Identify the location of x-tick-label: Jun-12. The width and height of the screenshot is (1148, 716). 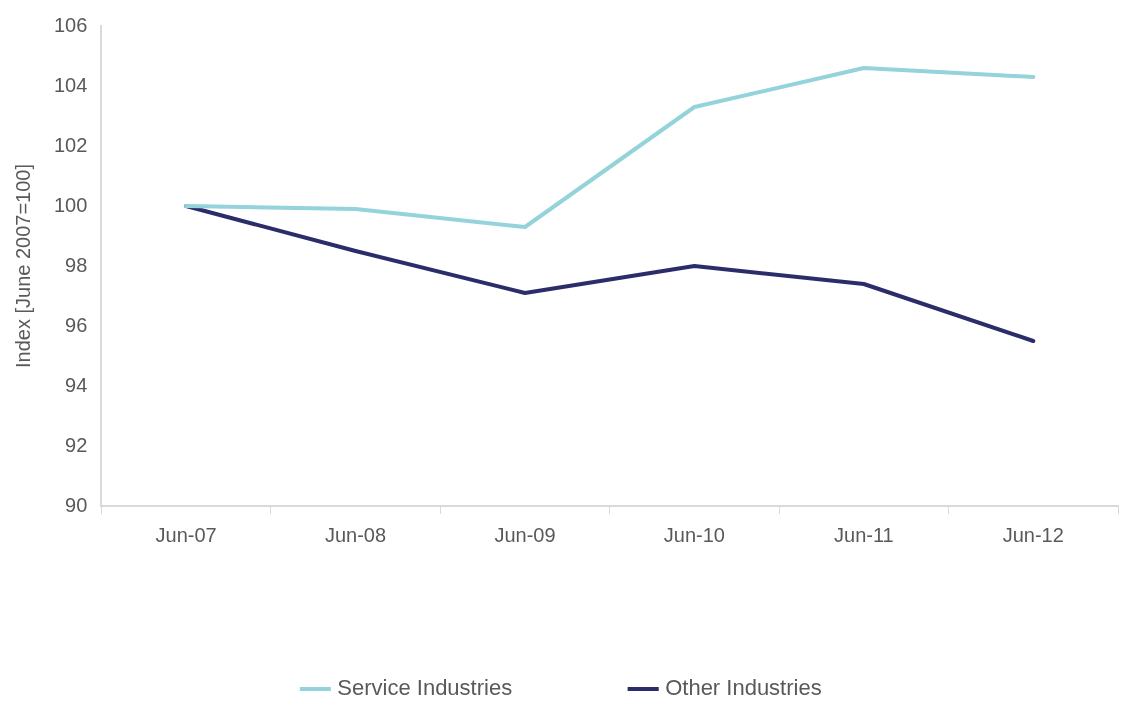
(1033, 534).